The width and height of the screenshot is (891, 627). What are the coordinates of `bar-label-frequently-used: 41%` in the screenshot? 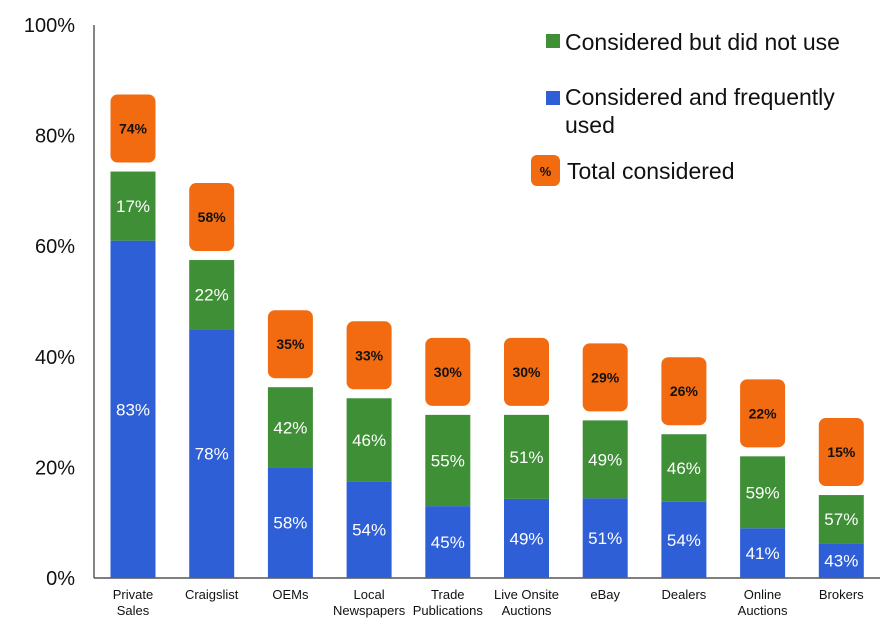 It's located at (763, 553).